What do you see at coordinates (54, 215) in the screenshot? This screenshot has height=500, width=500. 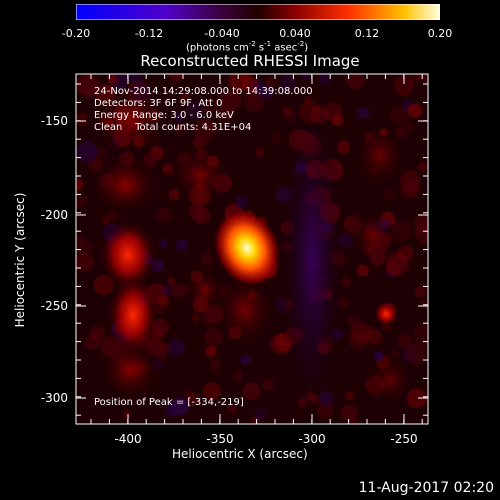 I see `y-tick-label: -200` at bounding box center [54, 215].